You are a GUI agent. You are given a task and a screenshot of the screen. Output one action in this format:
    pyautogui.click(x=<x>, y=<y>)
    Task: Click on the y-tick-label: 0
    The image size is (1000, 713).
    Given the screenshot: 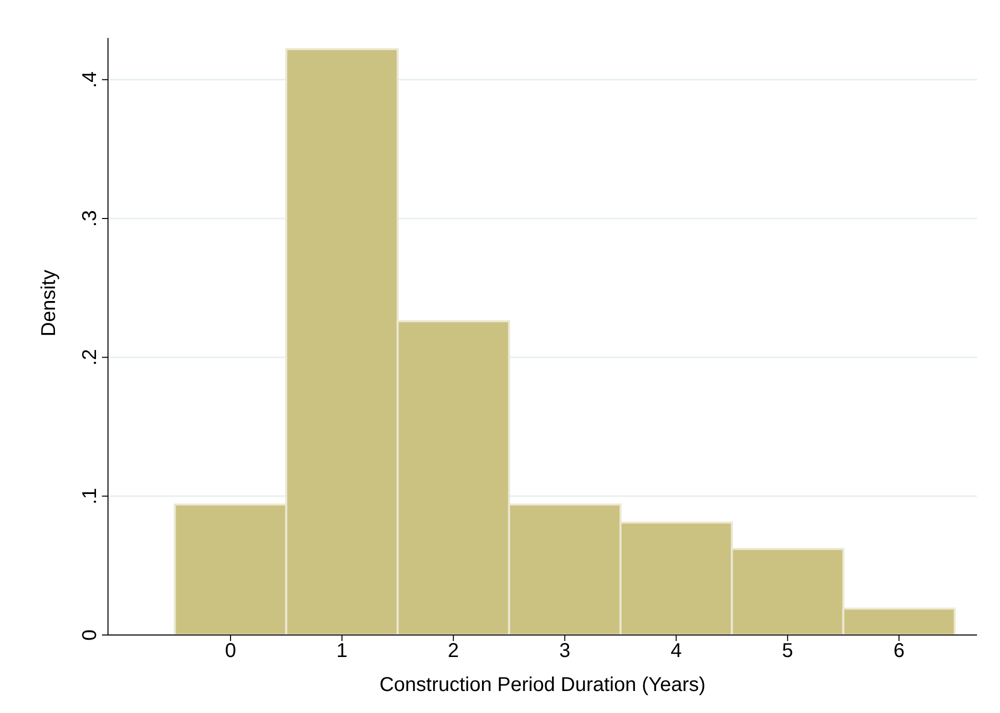 What is the action you would take?
    pyautogui.click(x=90, y=635)
    